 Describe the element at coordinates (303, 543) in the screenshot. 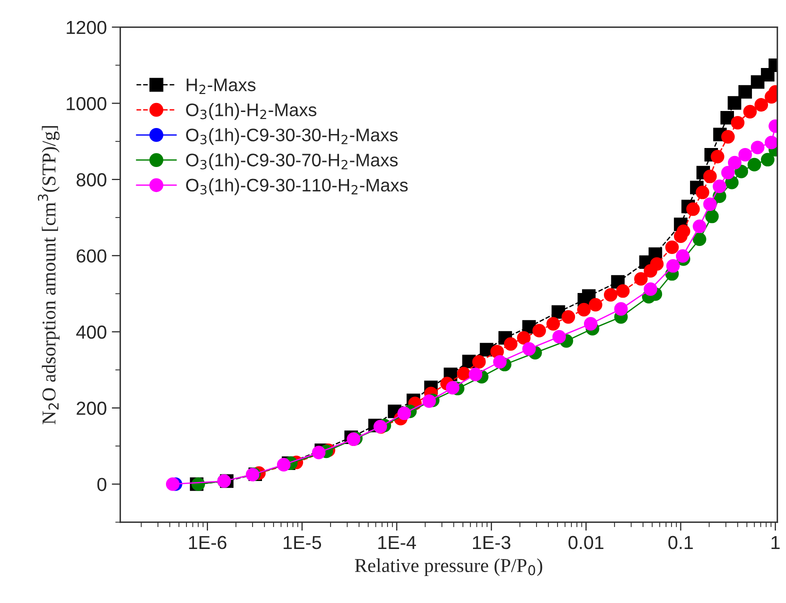

I see `x-tick-label: 1E-5` at that location.